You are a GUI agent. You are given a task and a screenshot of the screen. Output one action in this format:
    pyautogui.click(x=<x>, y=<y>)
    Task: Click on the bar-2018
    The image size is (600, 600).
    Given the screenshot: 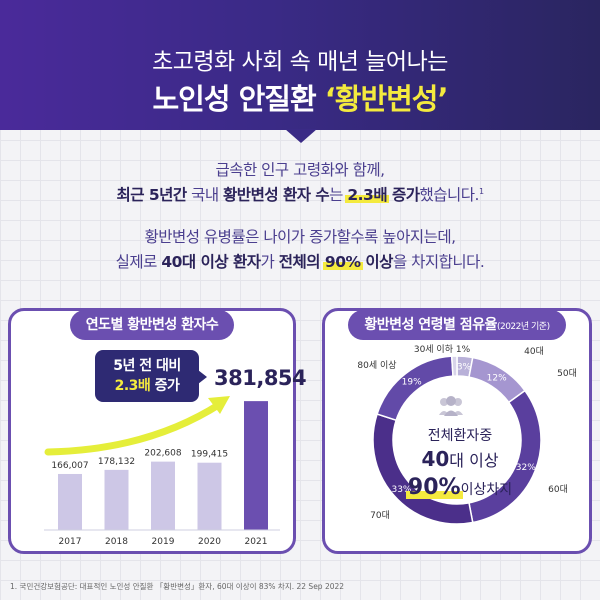 What is the action you would take?
    pyautogui.click(x=116, y=499)
    